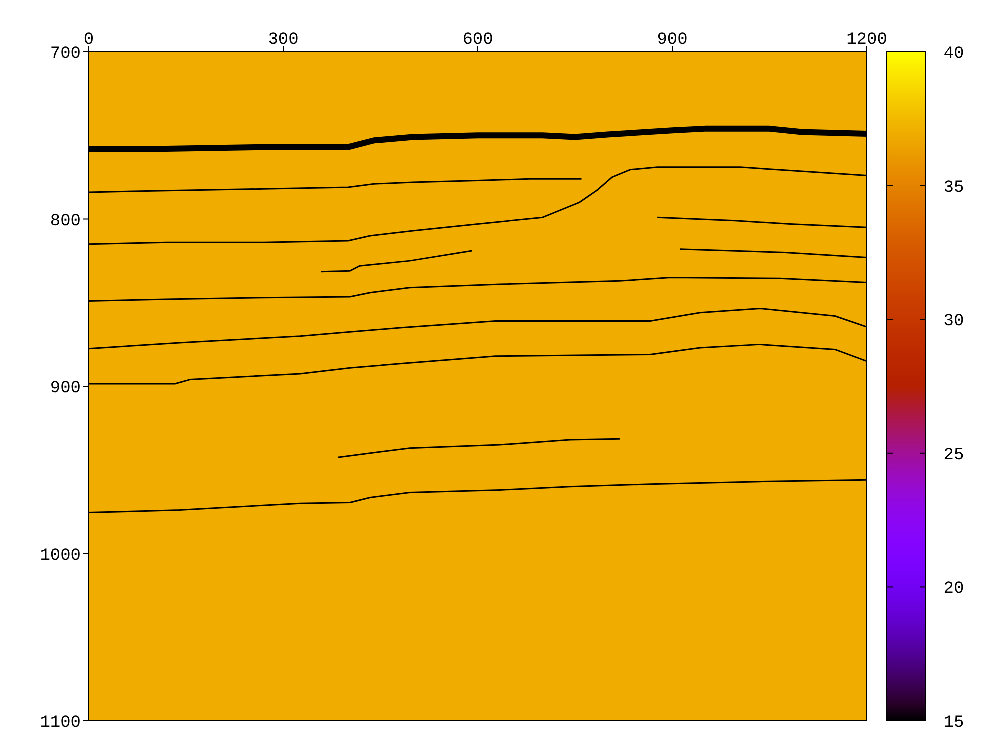 Image resolution: width=986 pixels, height=734 pixels. Describe the element at coordinates (65, 54) in the screenshot. I see `y-tick-label: 700` at that location.